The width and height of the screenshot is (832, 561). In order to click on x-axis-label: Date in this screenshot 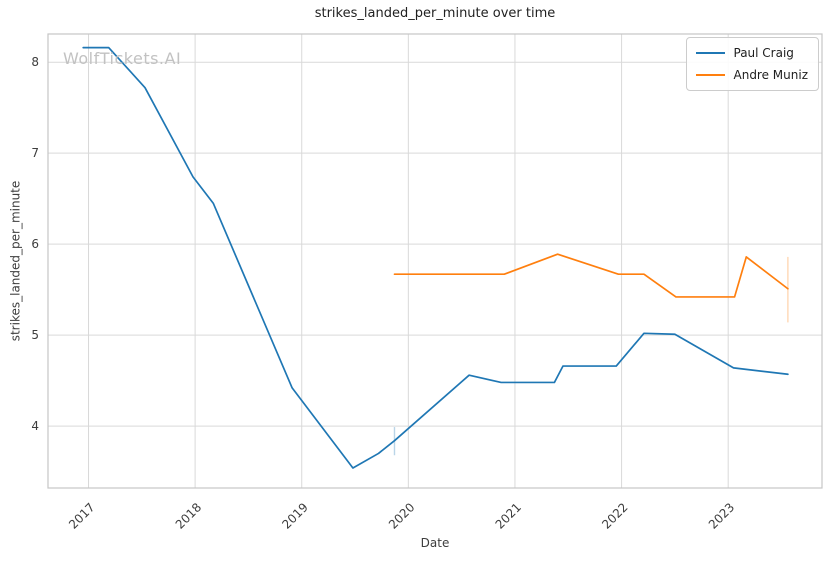, I will do `click(435, 543)`.